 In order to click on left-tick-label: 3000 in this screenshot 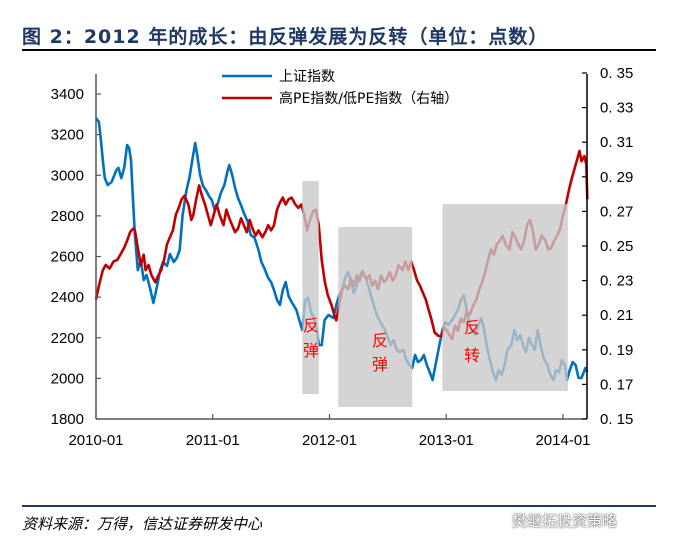, I will do `click(67, 175)`.